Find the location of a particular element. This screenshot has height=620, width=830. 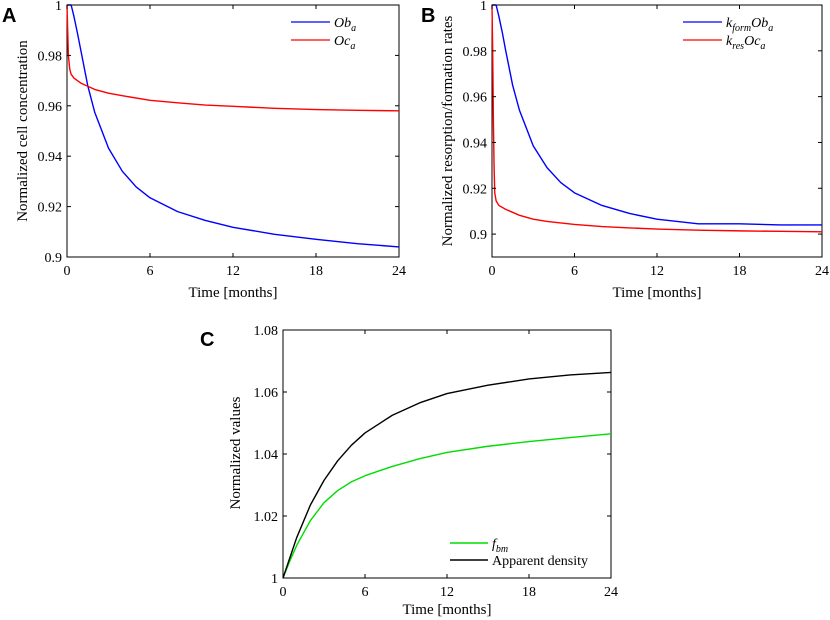

panel-b-y-tick-label: 0.98 is located at coordinates (475, 52).